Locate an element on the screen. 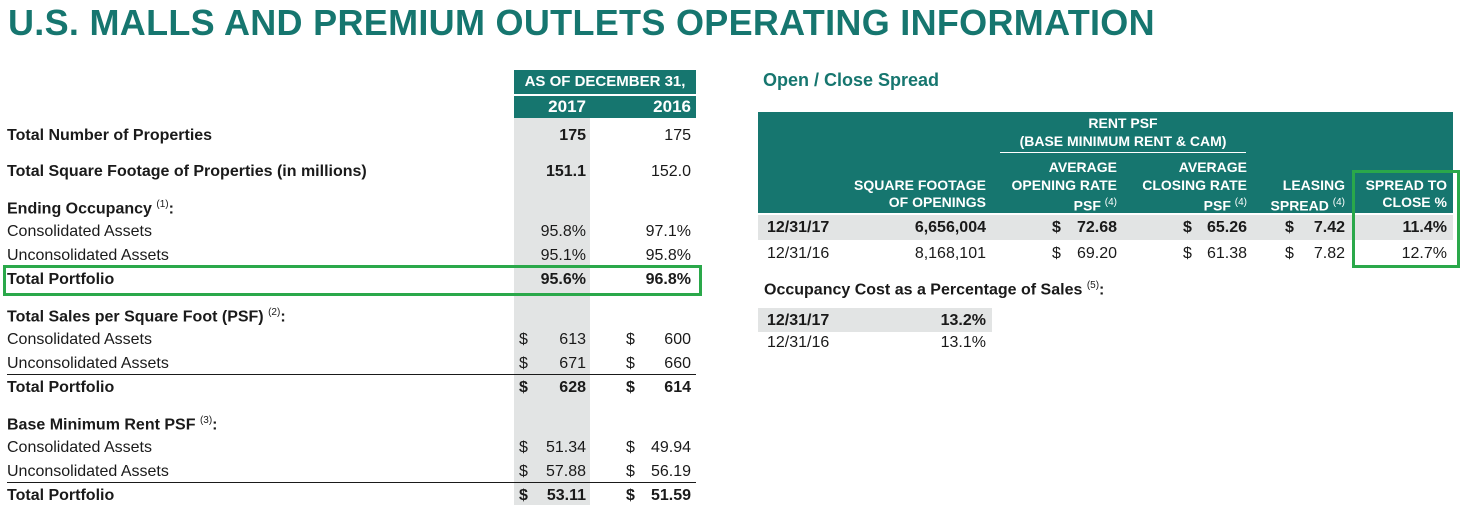  spread-pct-2017: 11.4% is located at coordinates (1424, 227).